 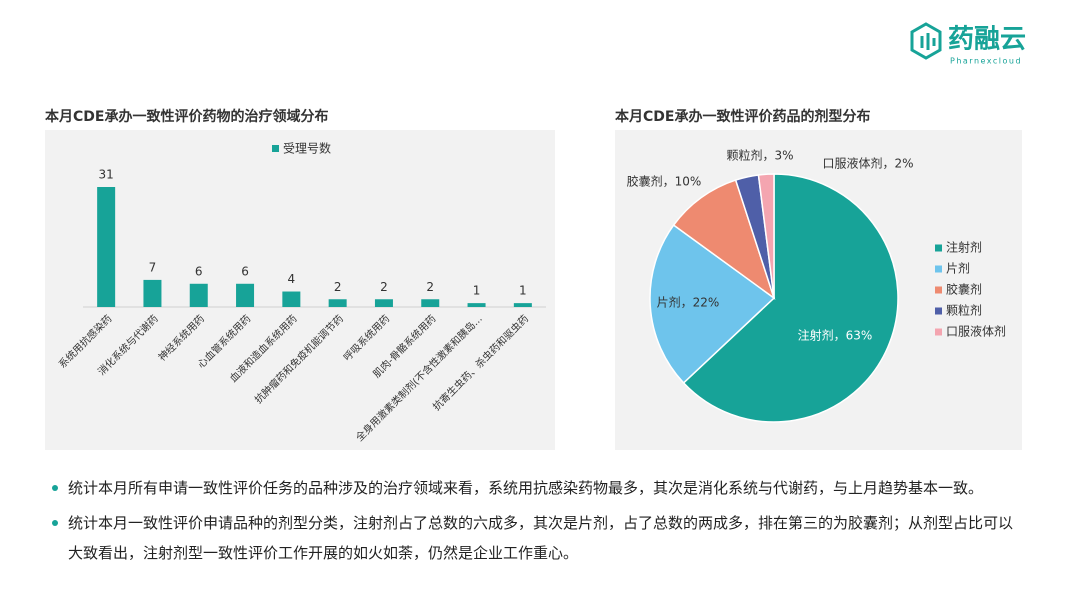 I want to click on legend-label: 颗粒剂, so click(x=964, y=310).